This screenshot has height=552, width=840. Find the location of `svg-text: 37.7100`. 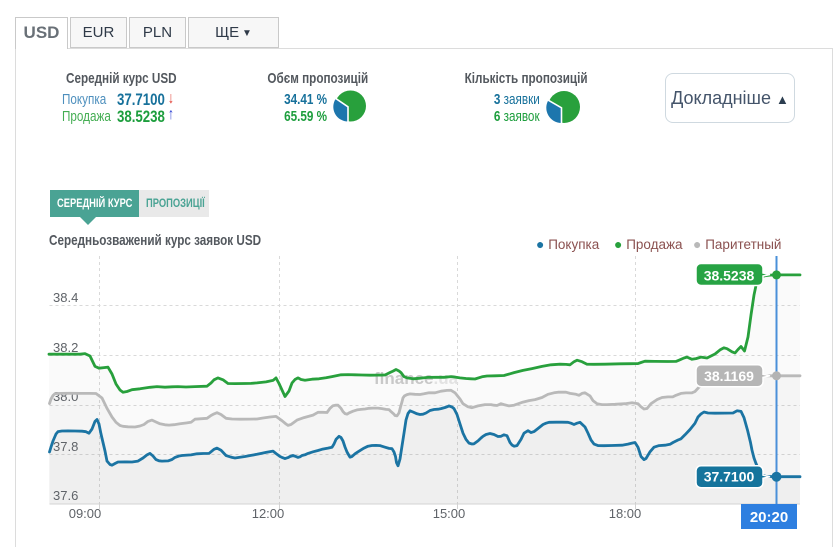

svg-text: 37.7100 is located at coordinates (729, 477).